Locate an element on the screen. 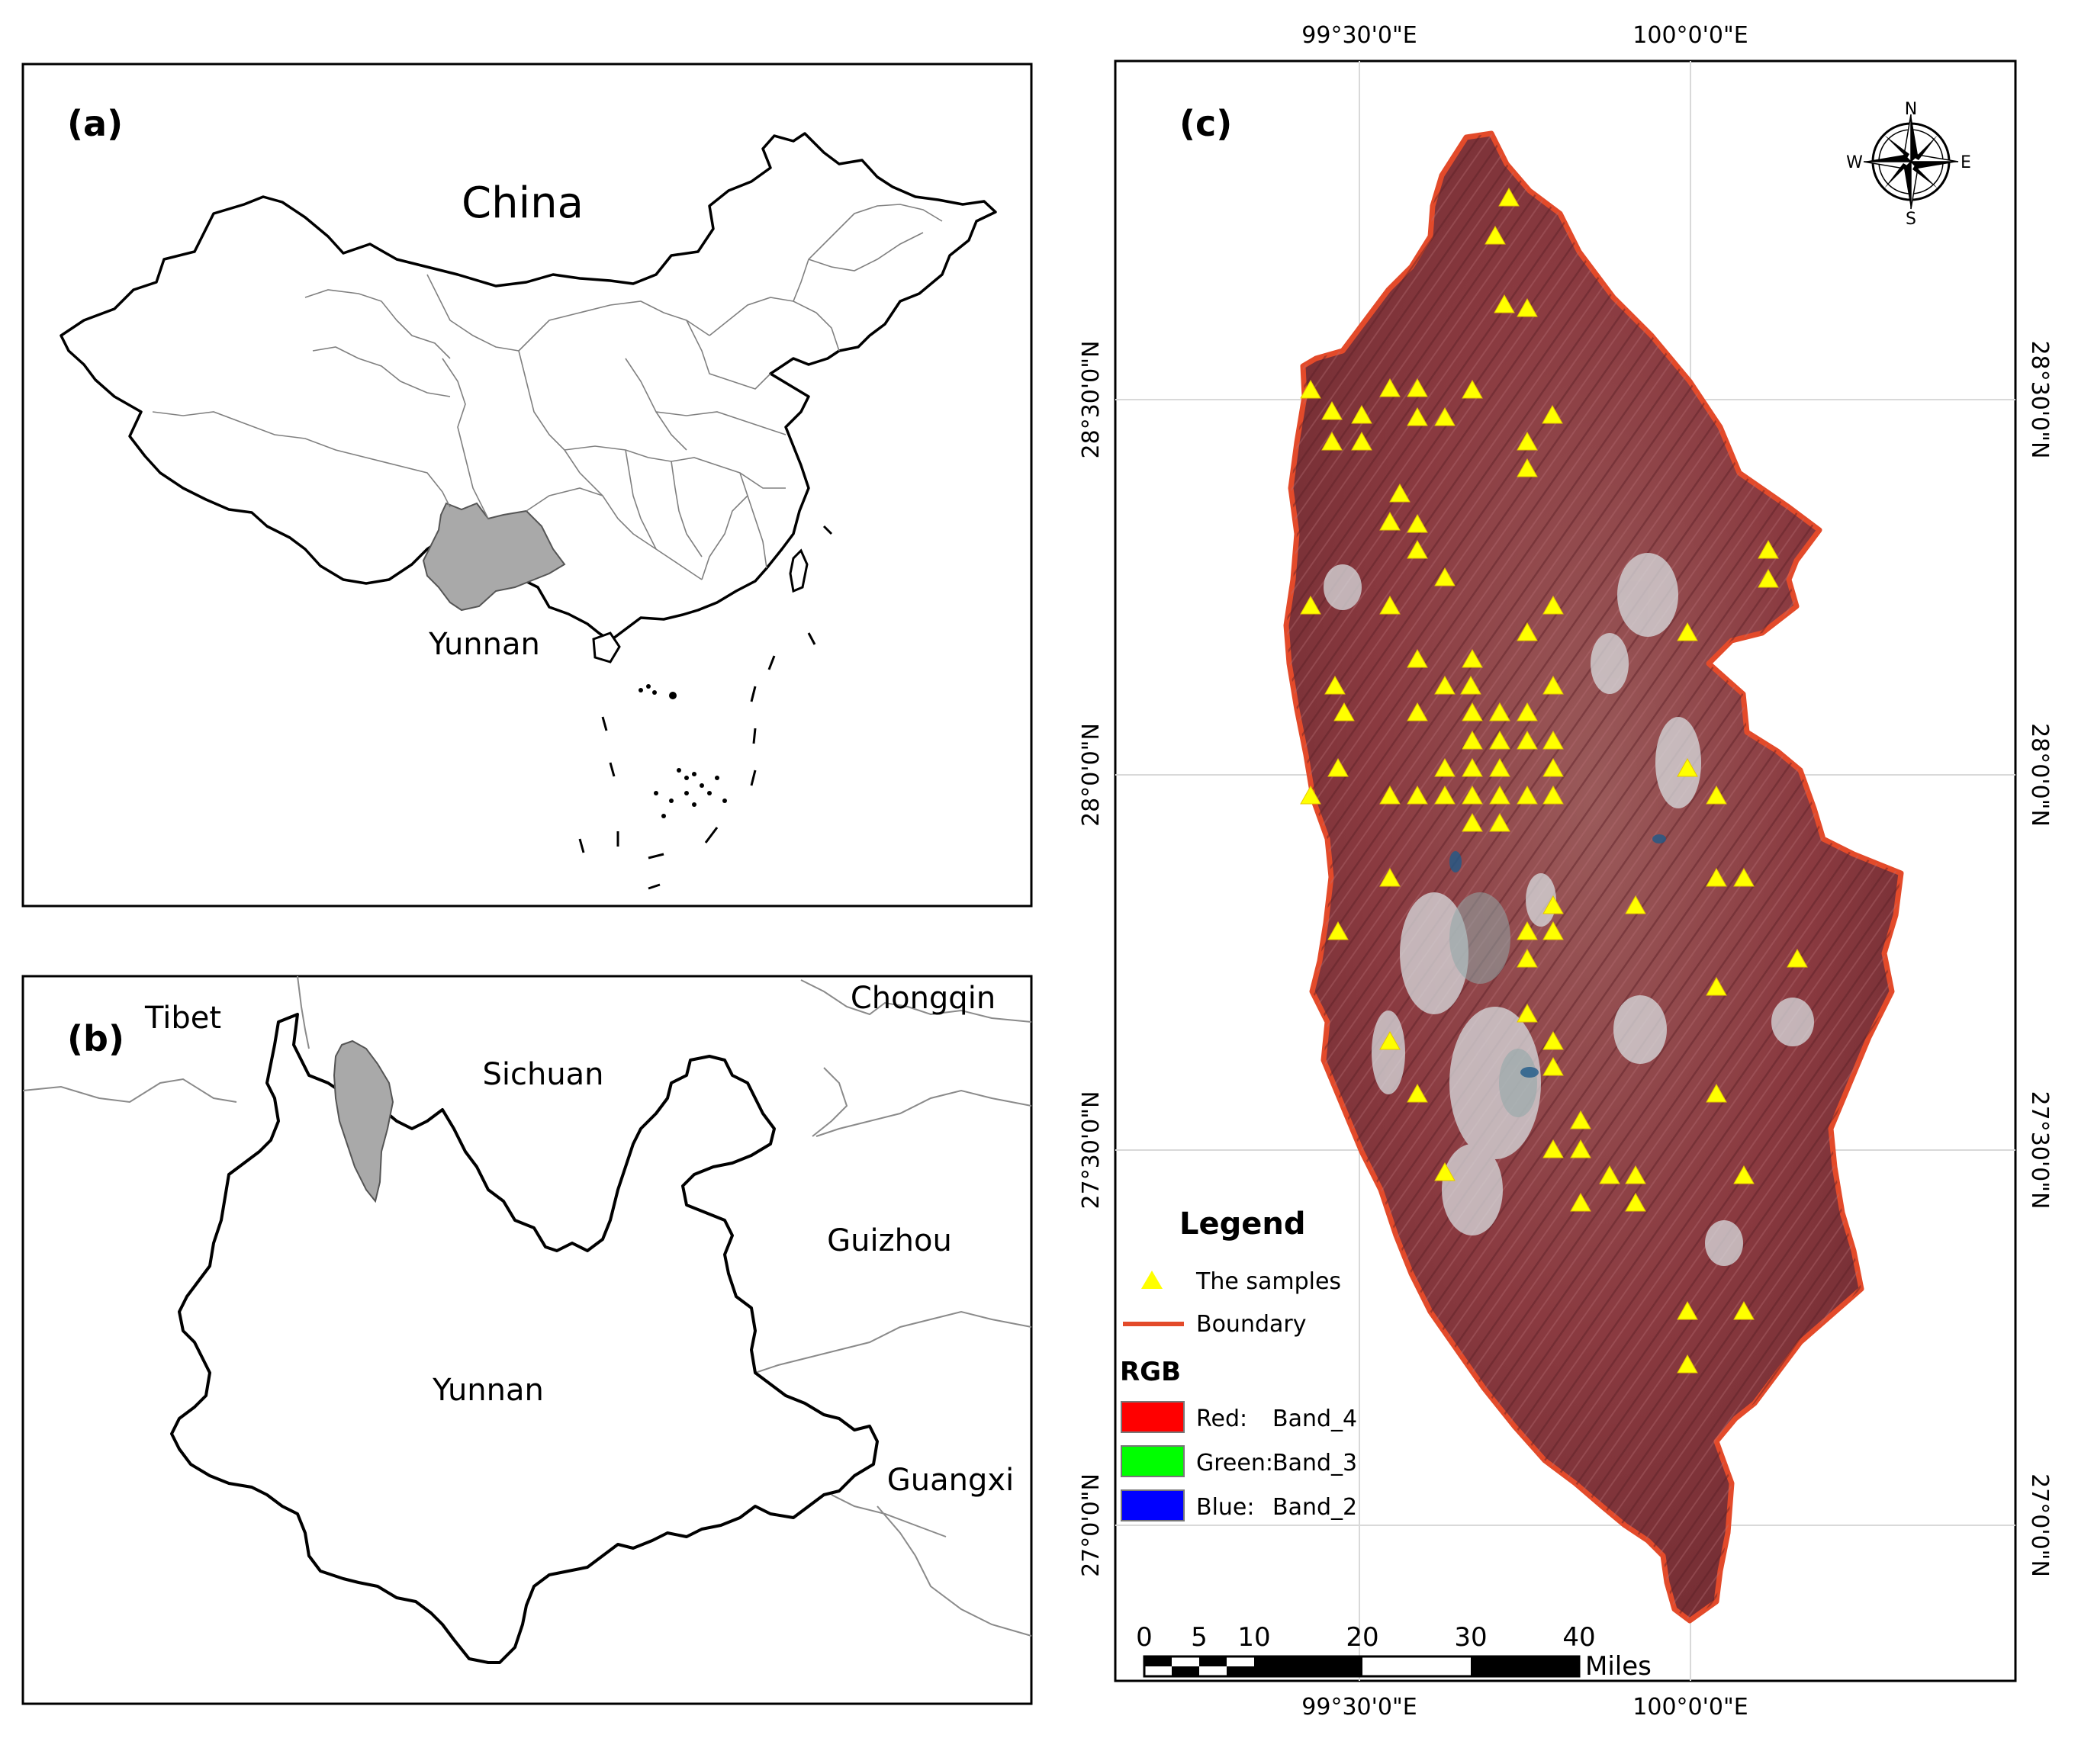  lon-tick-top-1: 99°30'0"E is located at coordinates (1359, 35).